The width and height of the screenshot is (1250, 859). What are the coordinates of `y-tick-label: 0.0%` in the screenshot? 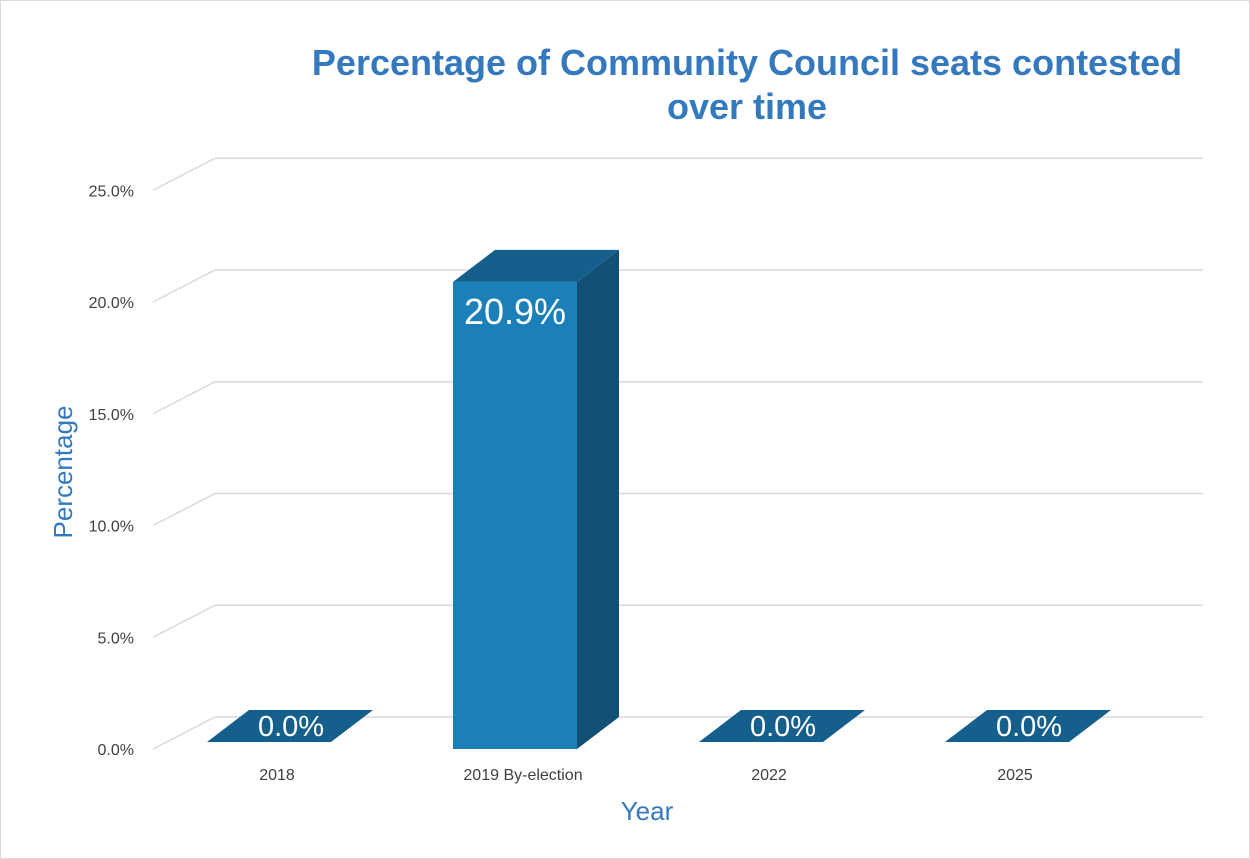 It's located at (116, 750).